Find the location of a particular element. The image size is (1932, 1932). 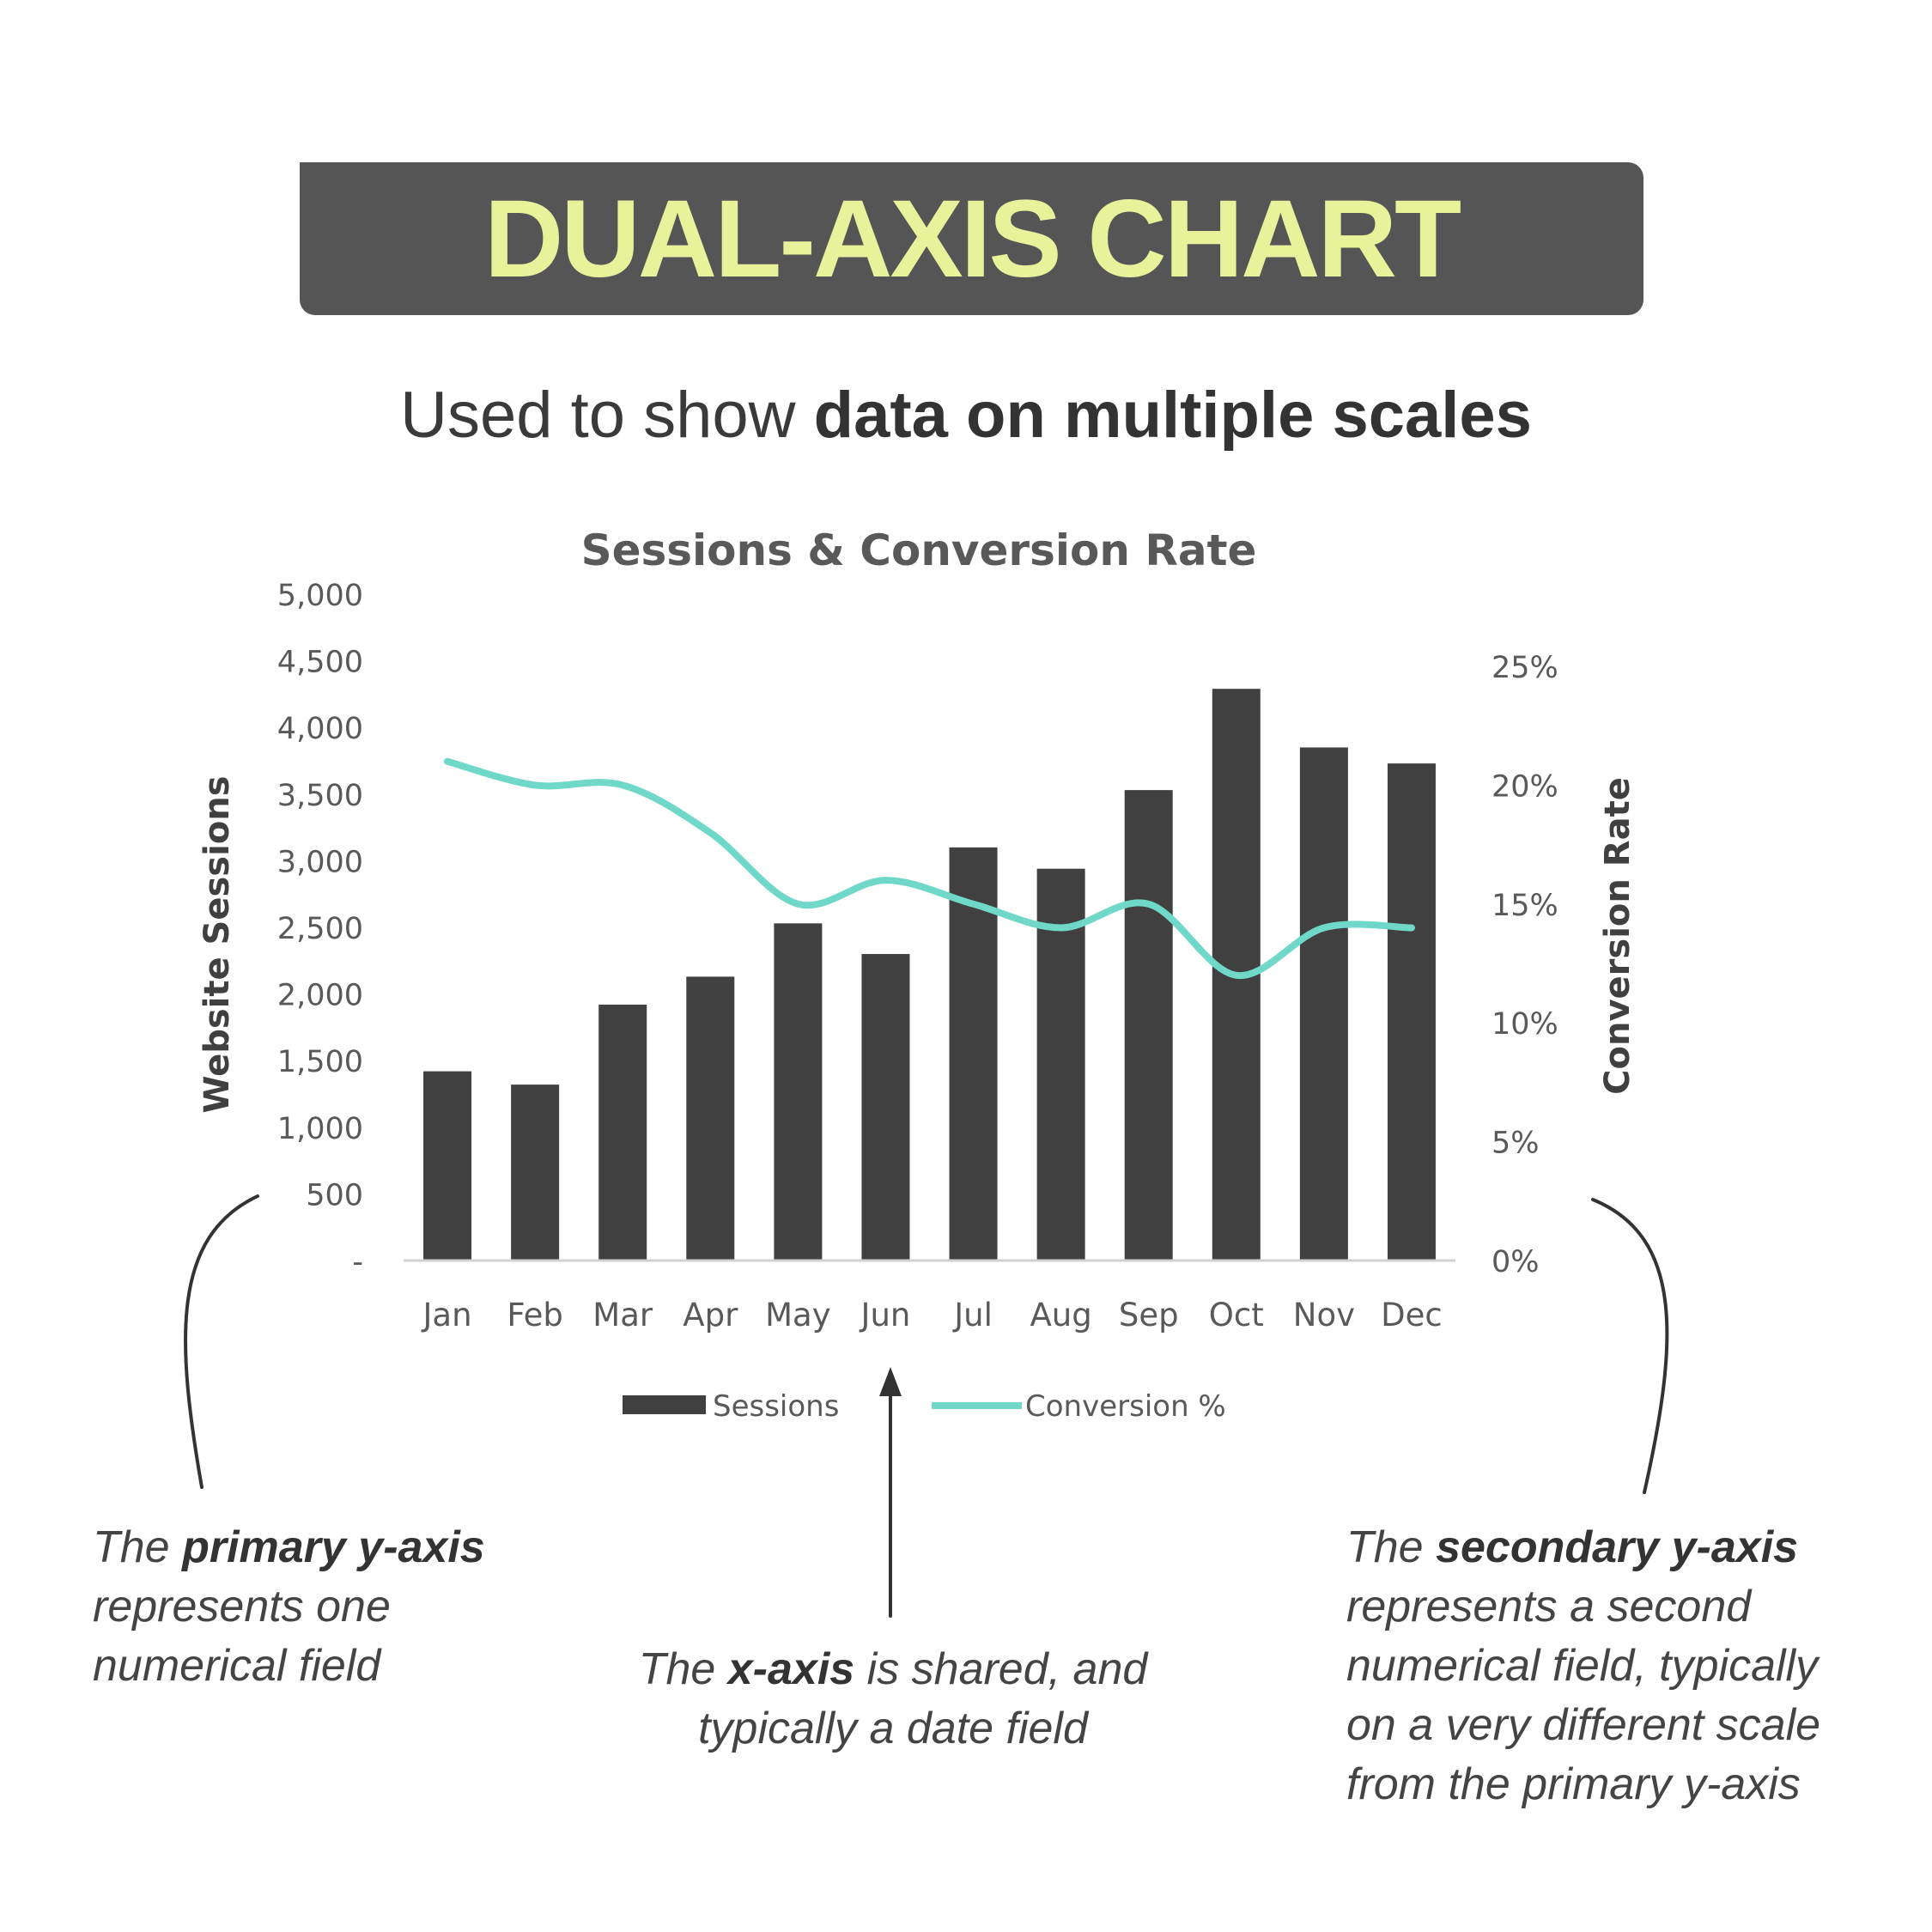

subtitle: Used to show data on multiple scales is located at coordinates (966, 415).